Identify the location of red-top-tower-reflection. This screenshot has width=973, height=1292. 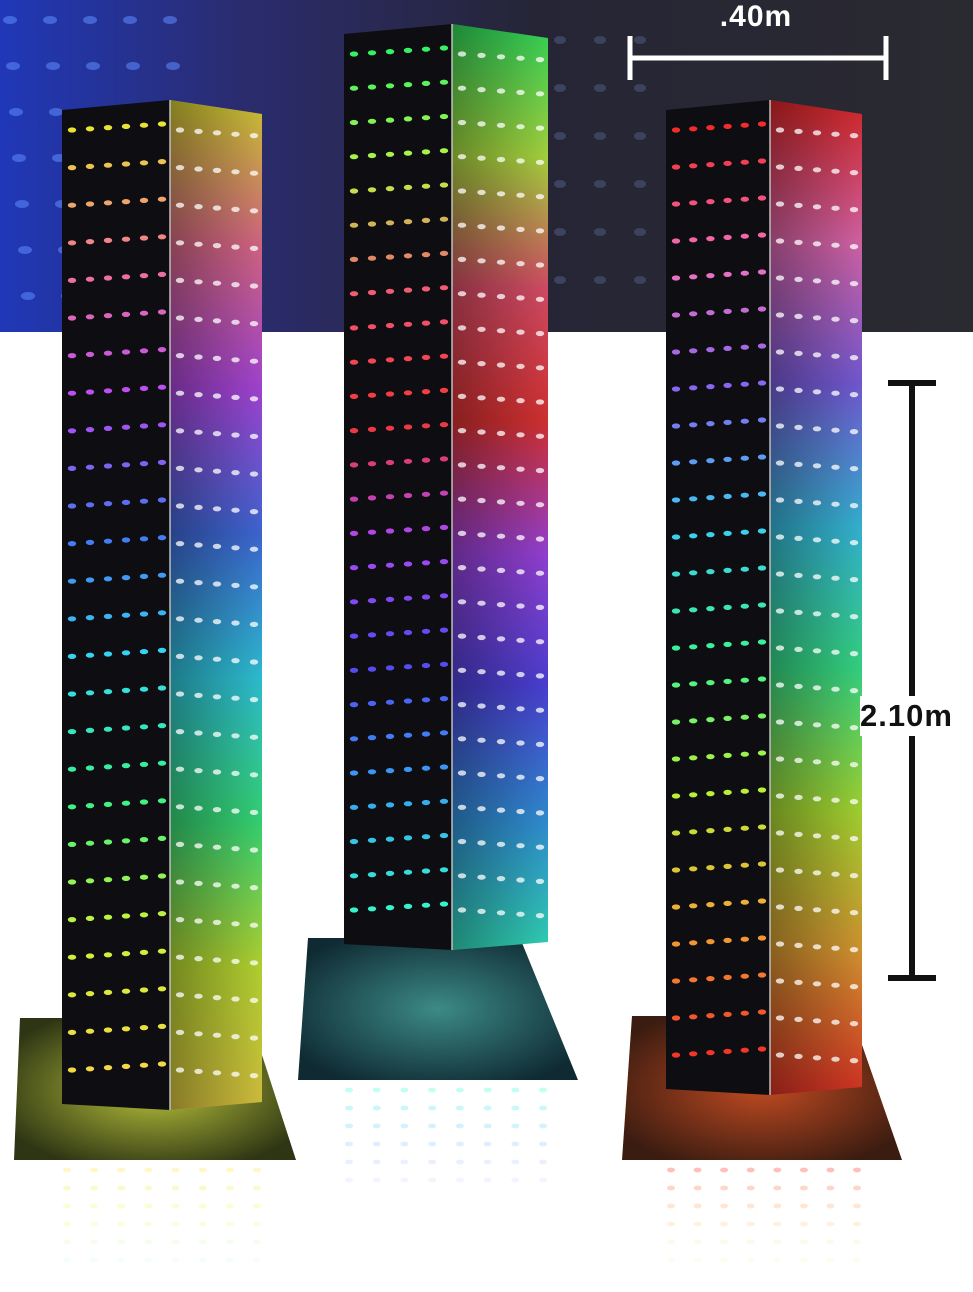
(764, 1215).